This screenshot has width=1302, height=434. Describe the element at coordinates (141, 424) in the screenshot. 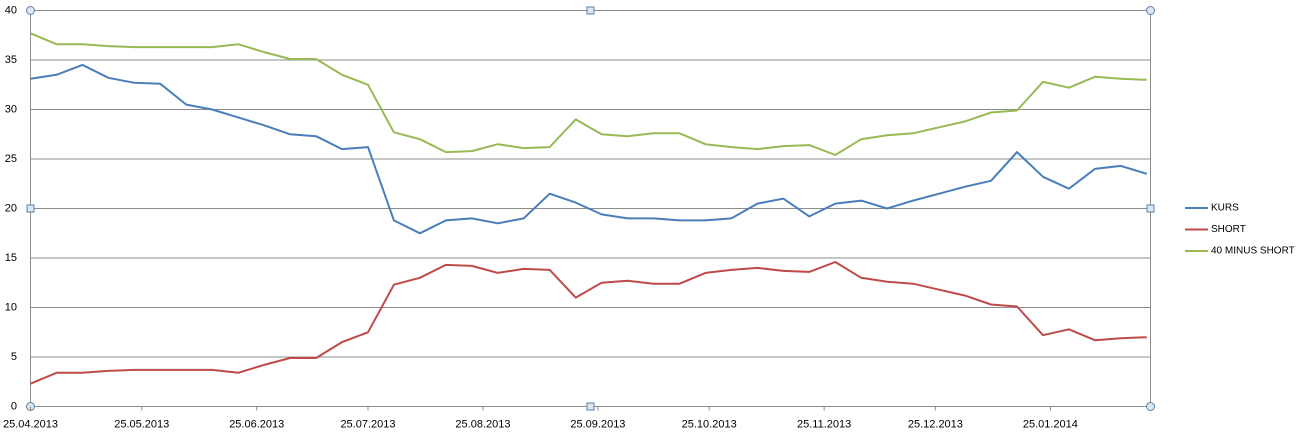

I see `x-tick-label: 25.05.2013` at that location.